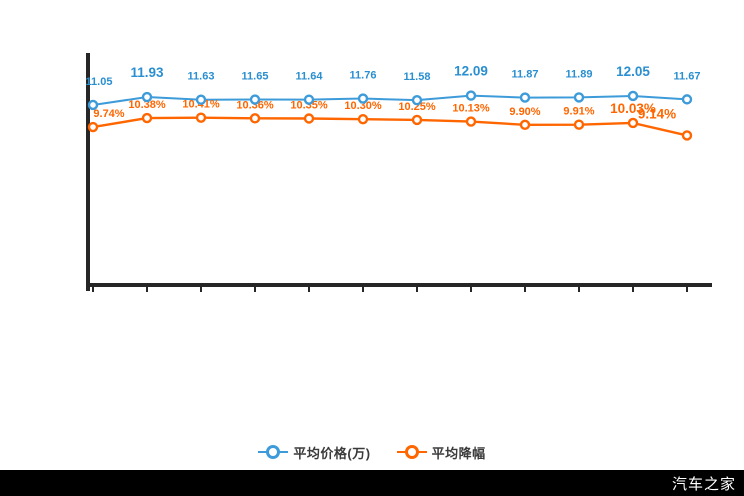  I want to click on data-label: 11.87, so click(525, 75).